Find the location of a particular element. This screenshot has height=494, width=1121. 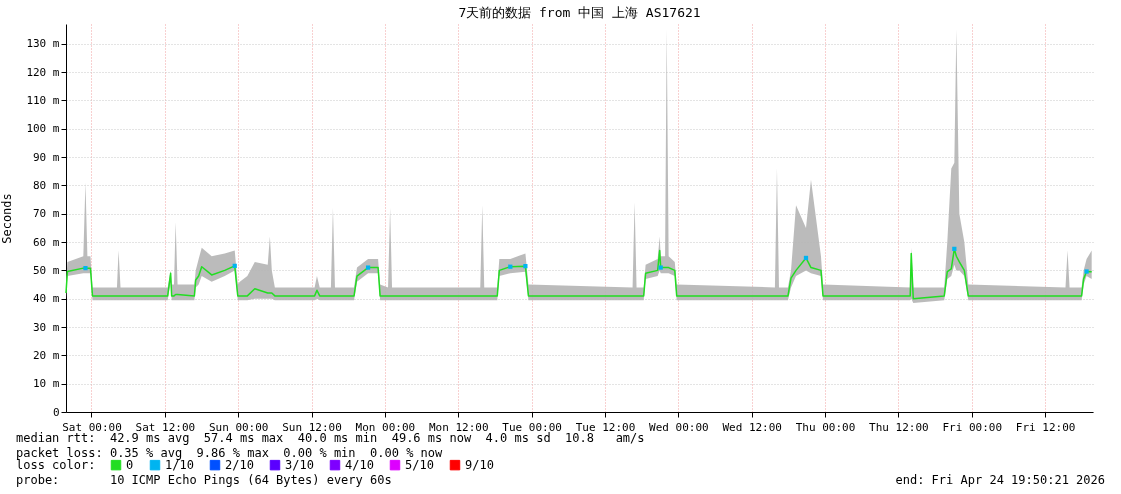

legend-label: 9/10 is located at coordinates (479, 465).